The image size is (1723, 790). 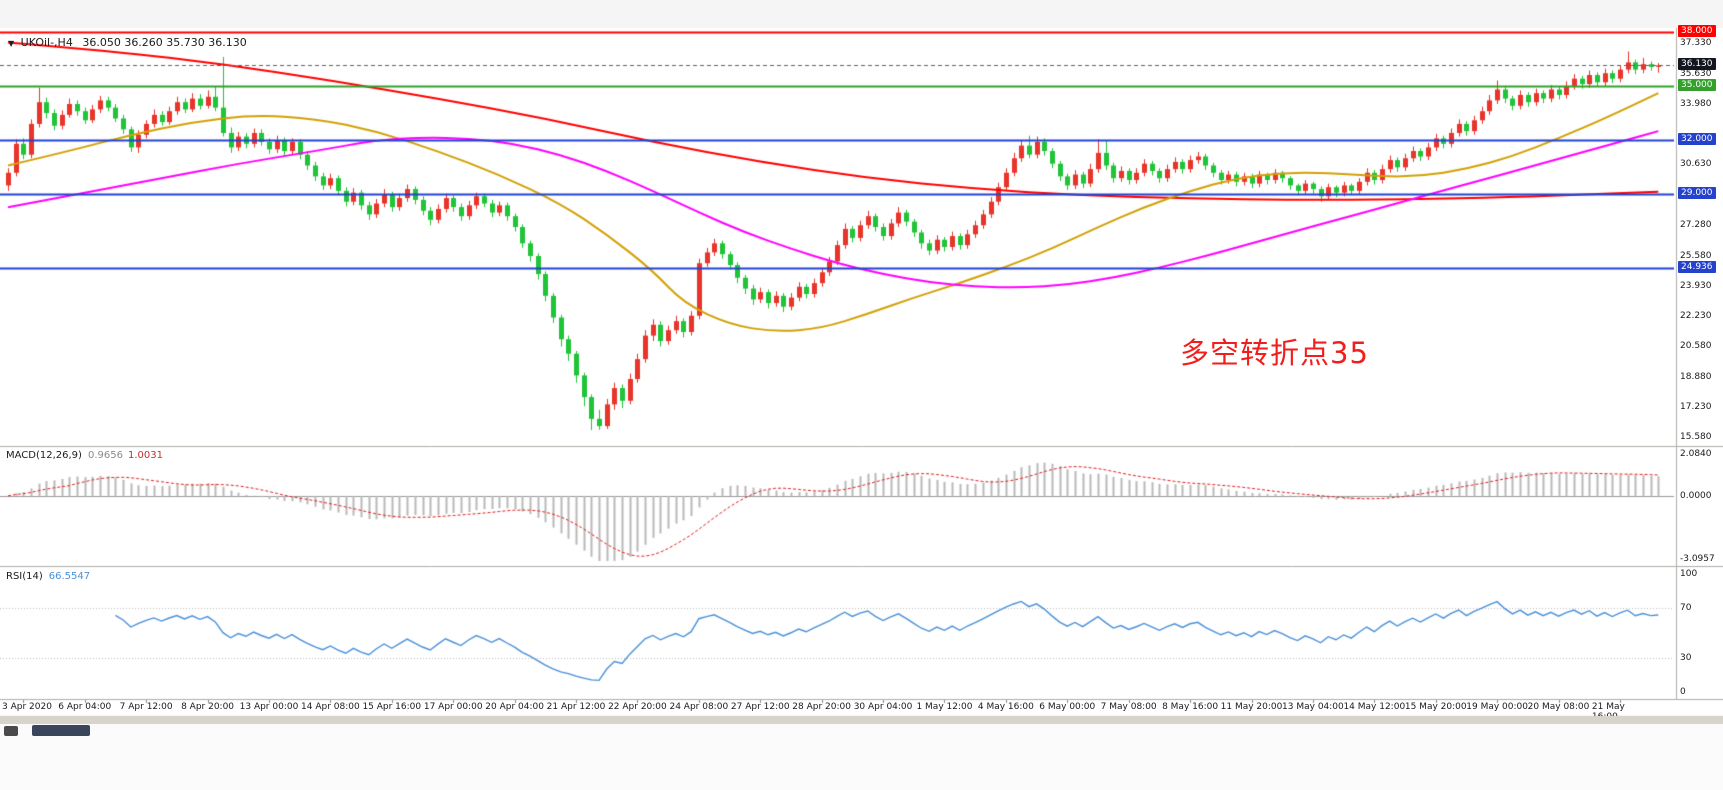 What do you see at coordinates (1696, 164) in the screenshot?
I see `price-tick-label: 30.630` at bounding box center [1696, 164].